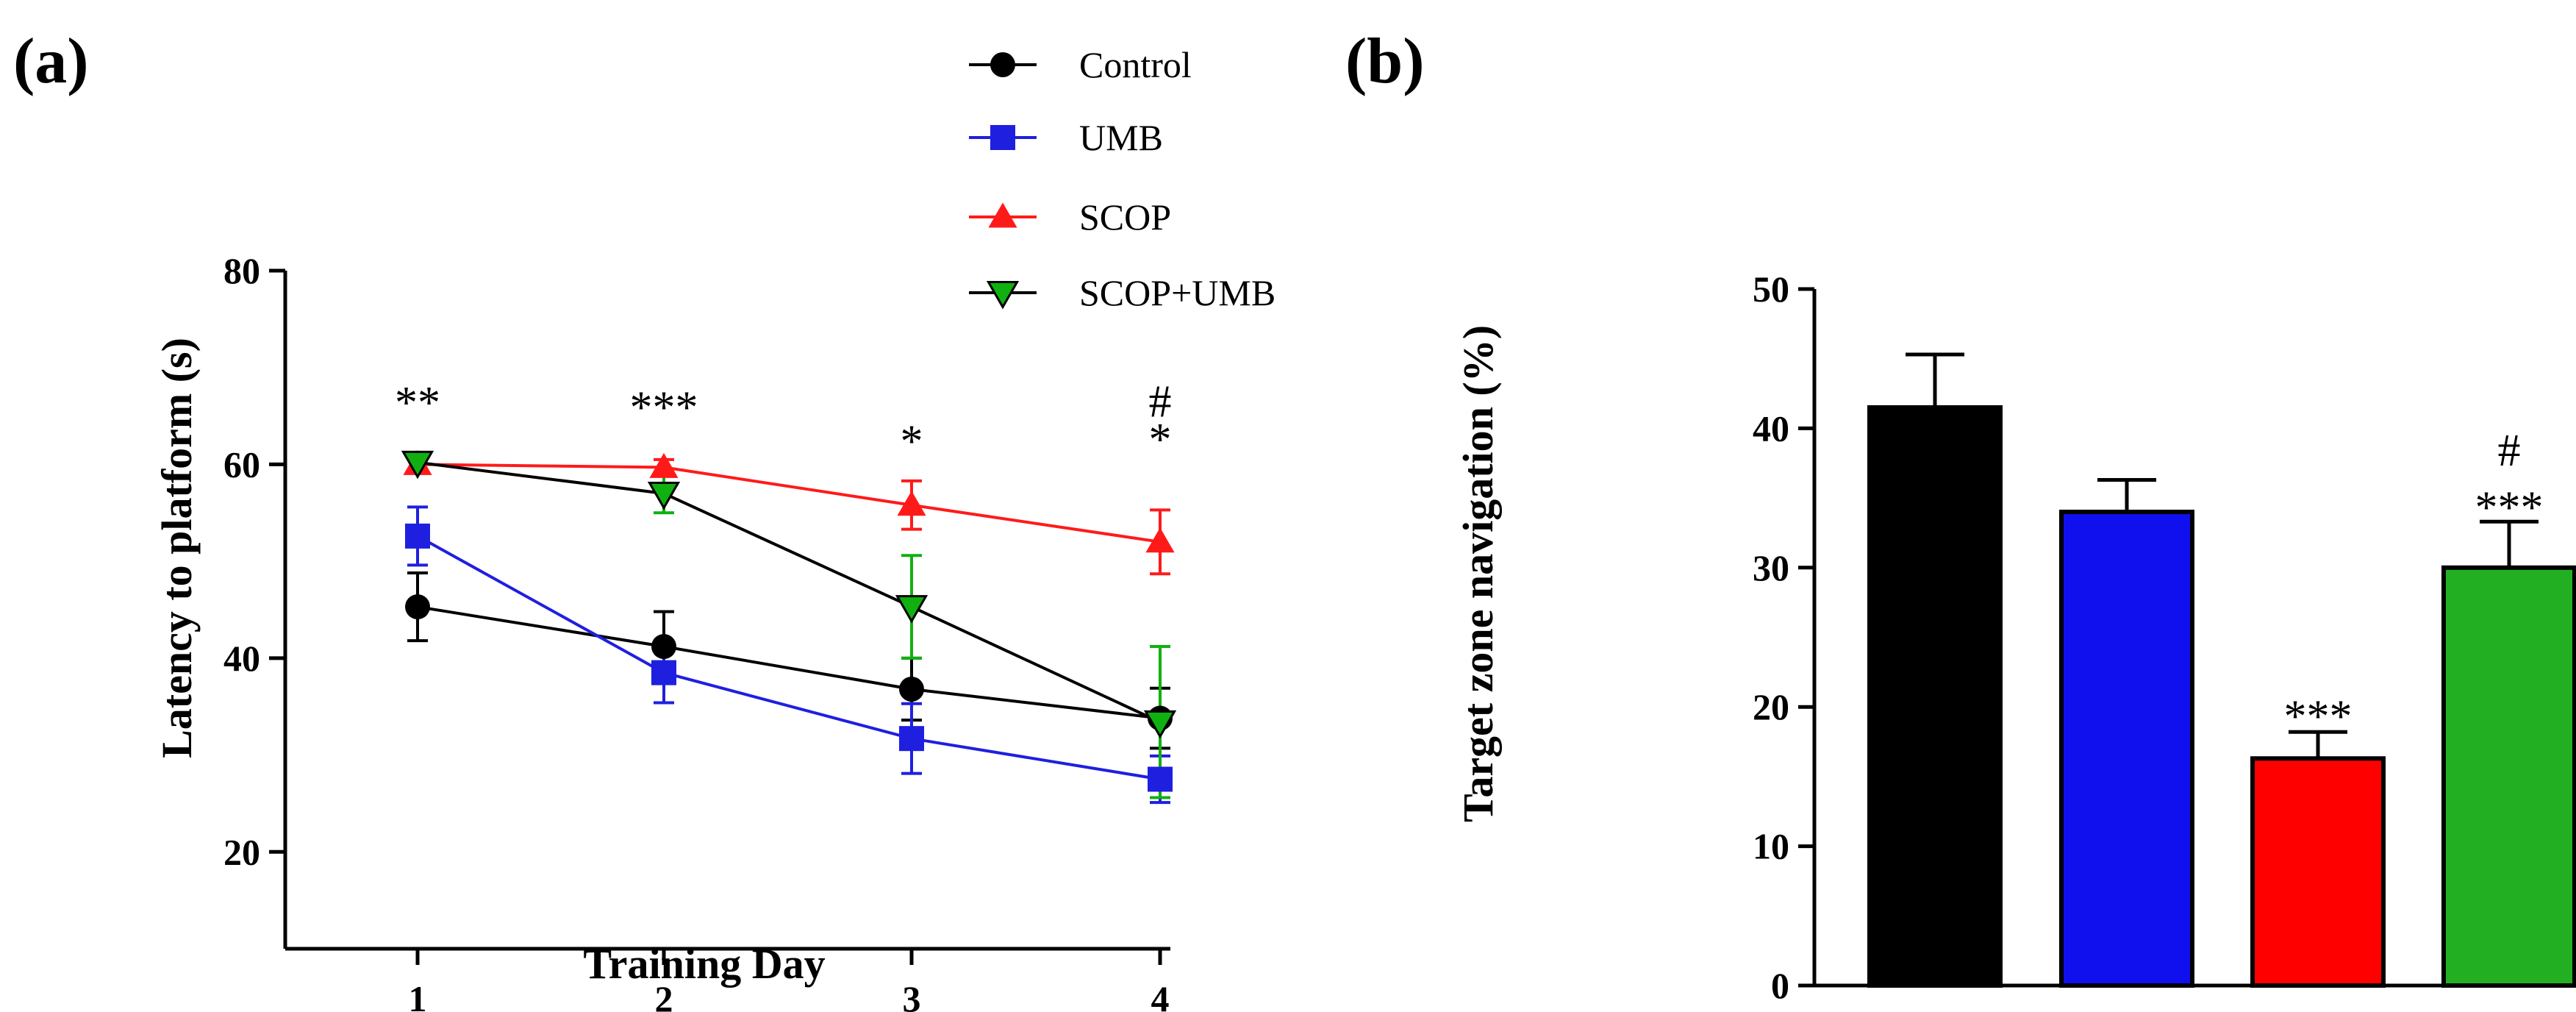 The image size is (2576, 1012). Describe the element at coordinates (417, 403) in the screenshot. I see `panel-a-significance-mark: **` at that location.